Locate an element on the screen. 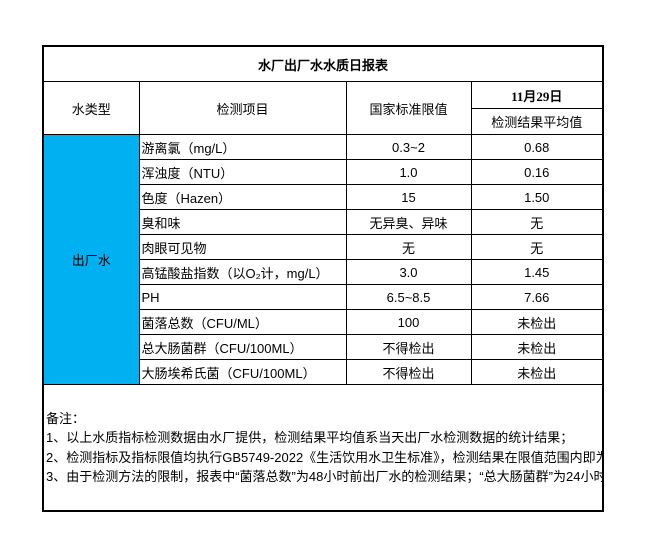 The image size is (647, 560). table-row: 菌落总数（CFU/ML） 100 未检出 is located at coordinates (323, 322).